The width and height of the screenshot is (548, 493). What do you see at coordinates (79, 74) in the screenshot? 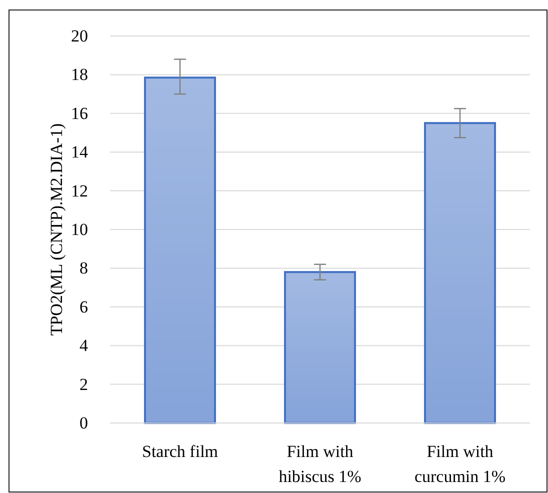
I see `y-tick-label: 18` at bounding box center [79, 74].